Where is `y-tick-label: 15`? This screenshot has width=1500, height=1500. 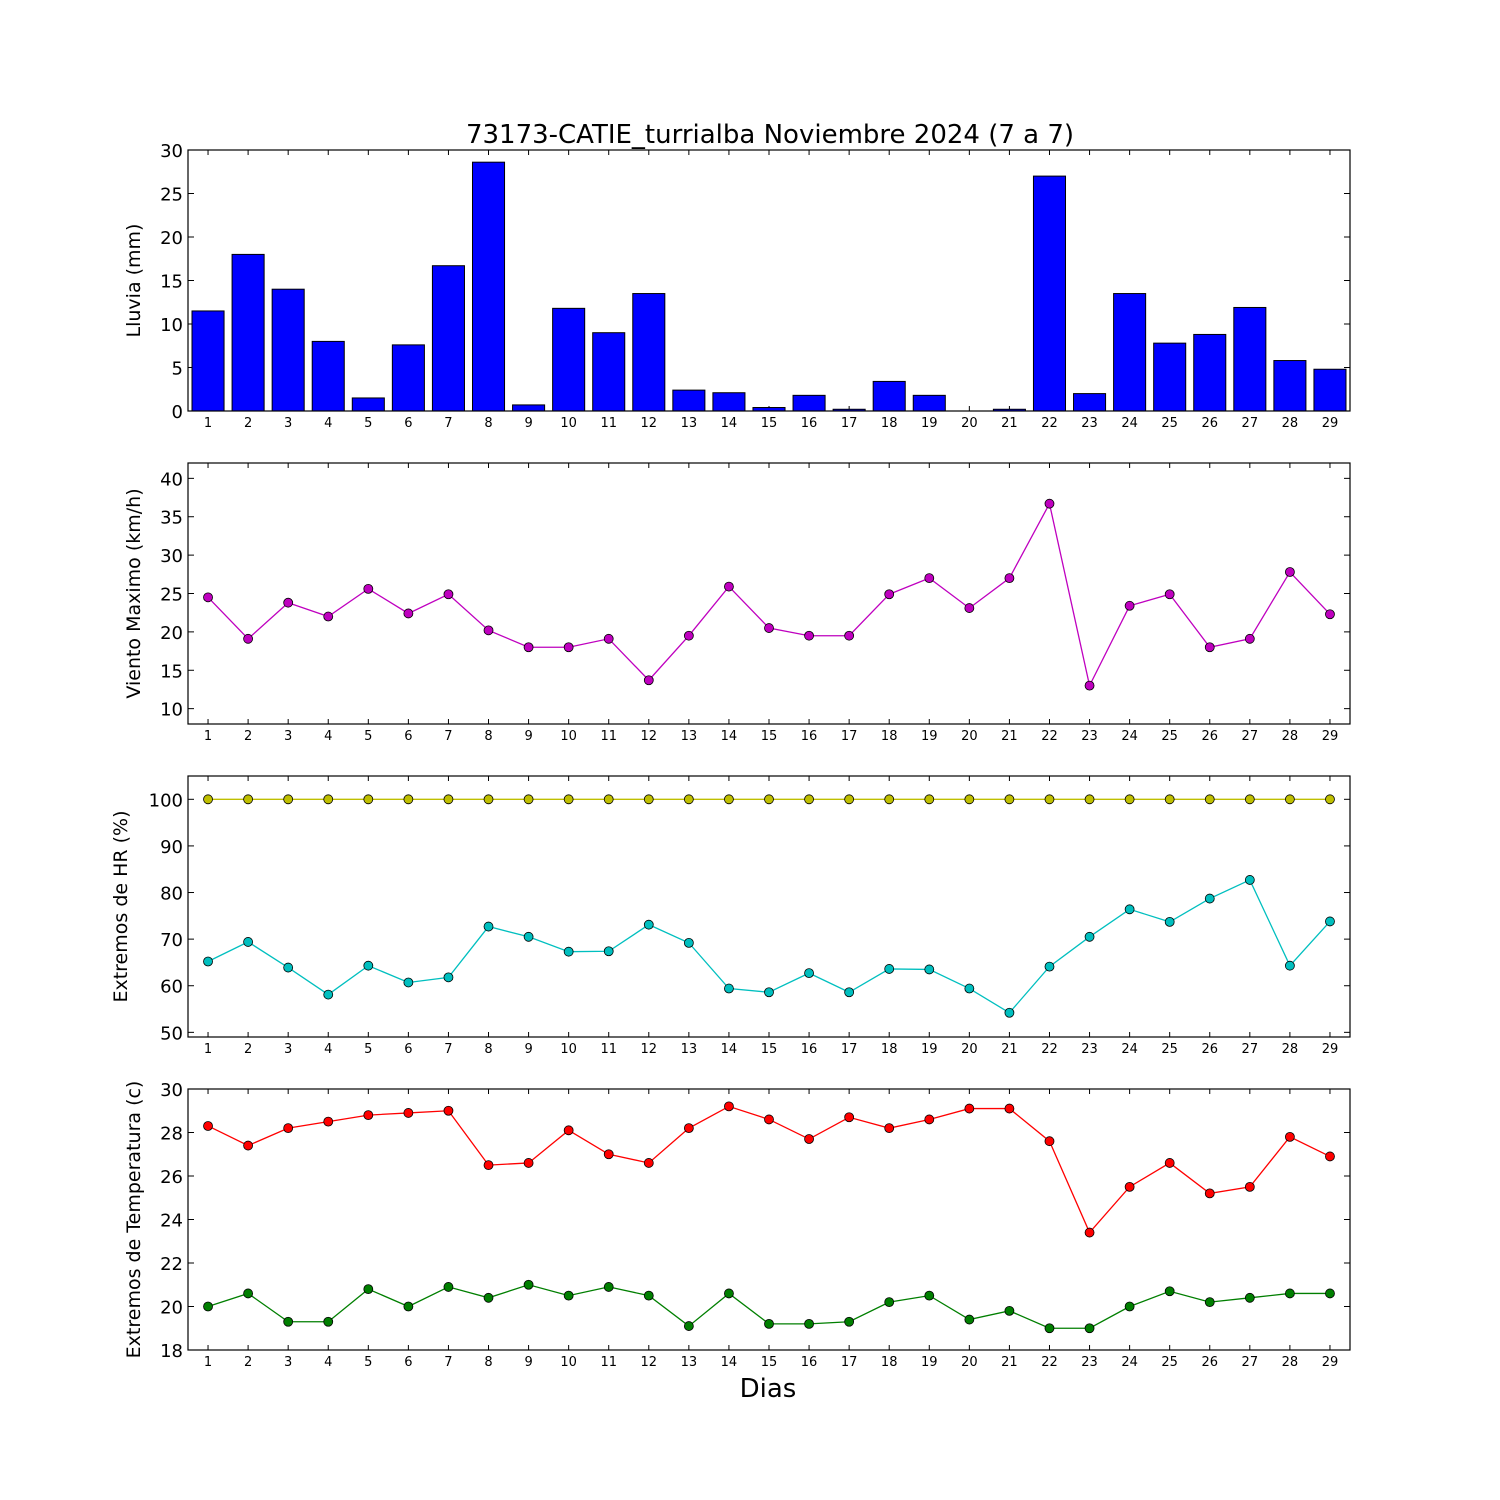 y-tick-label: 15 is located at coordinates (171, 671).